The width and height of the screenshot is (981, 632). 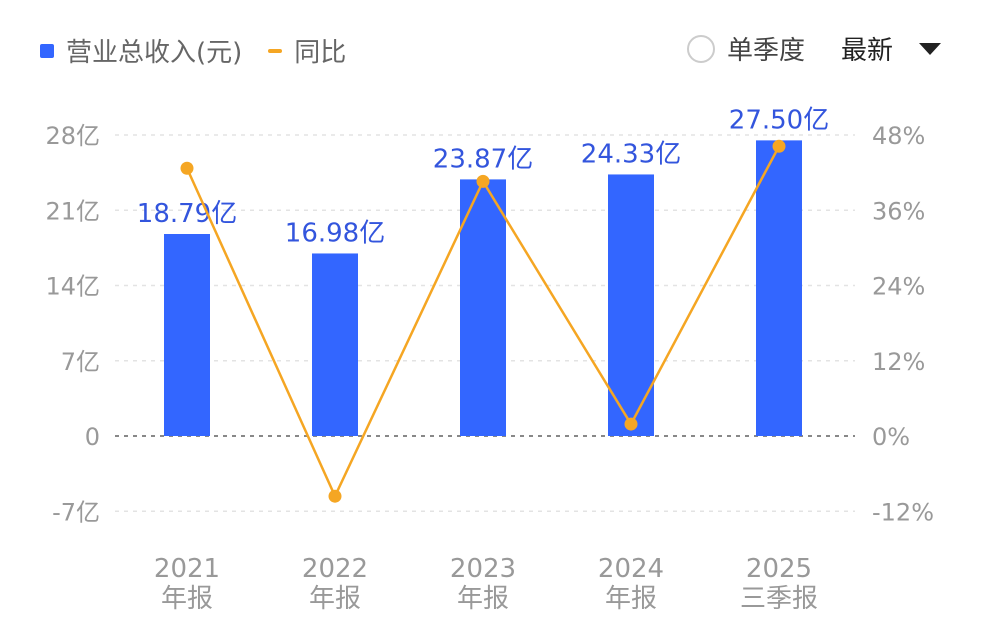 What do you see at coordinates (779, 599) in the screenshot?
I see `x-tick-label: 三季报` at bounding box center [779, 599].